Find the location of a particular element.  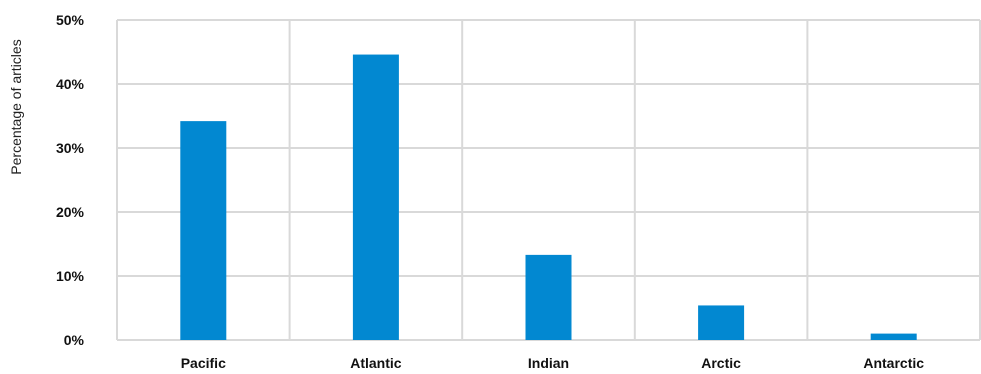

bar-atlantic is located at coordinates (375, 197).